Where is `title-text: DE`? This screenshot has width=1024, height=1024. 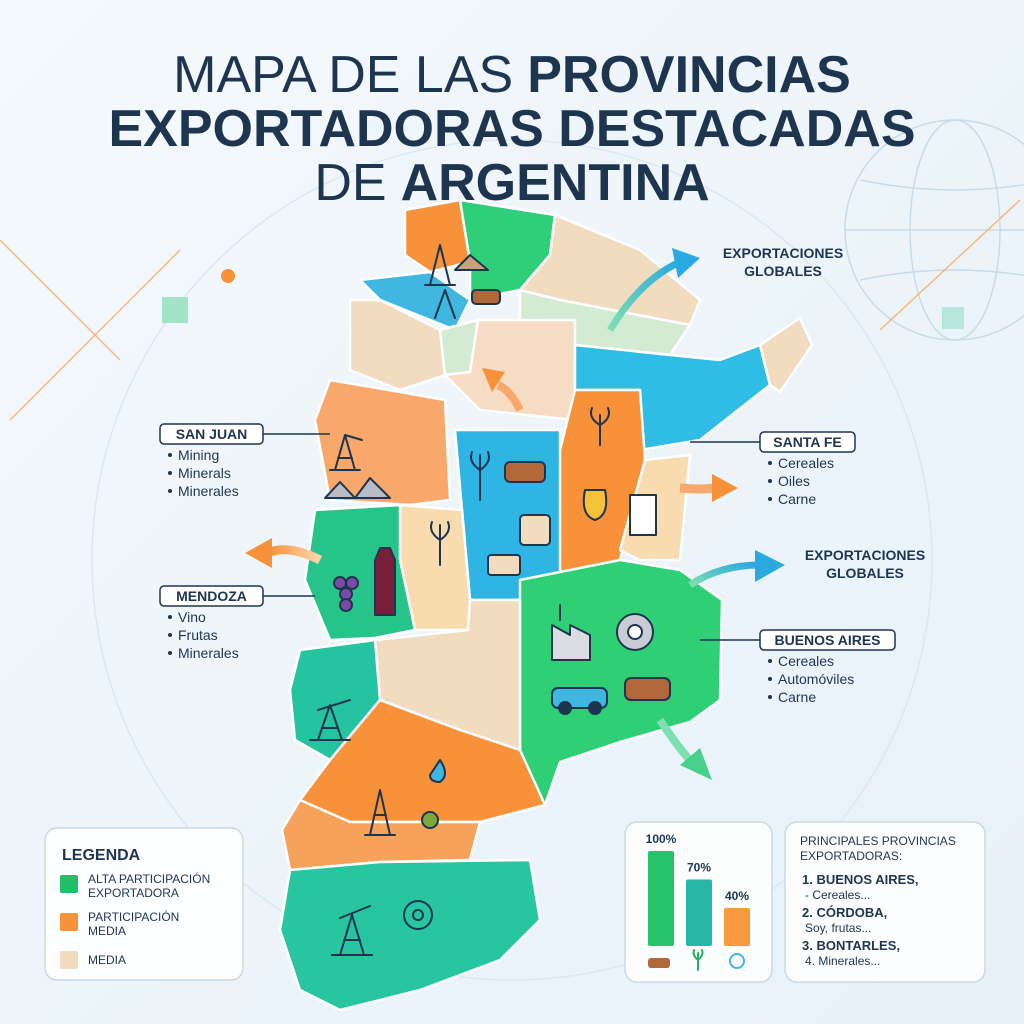
title-text: DE is located at coordinates (350, 183).